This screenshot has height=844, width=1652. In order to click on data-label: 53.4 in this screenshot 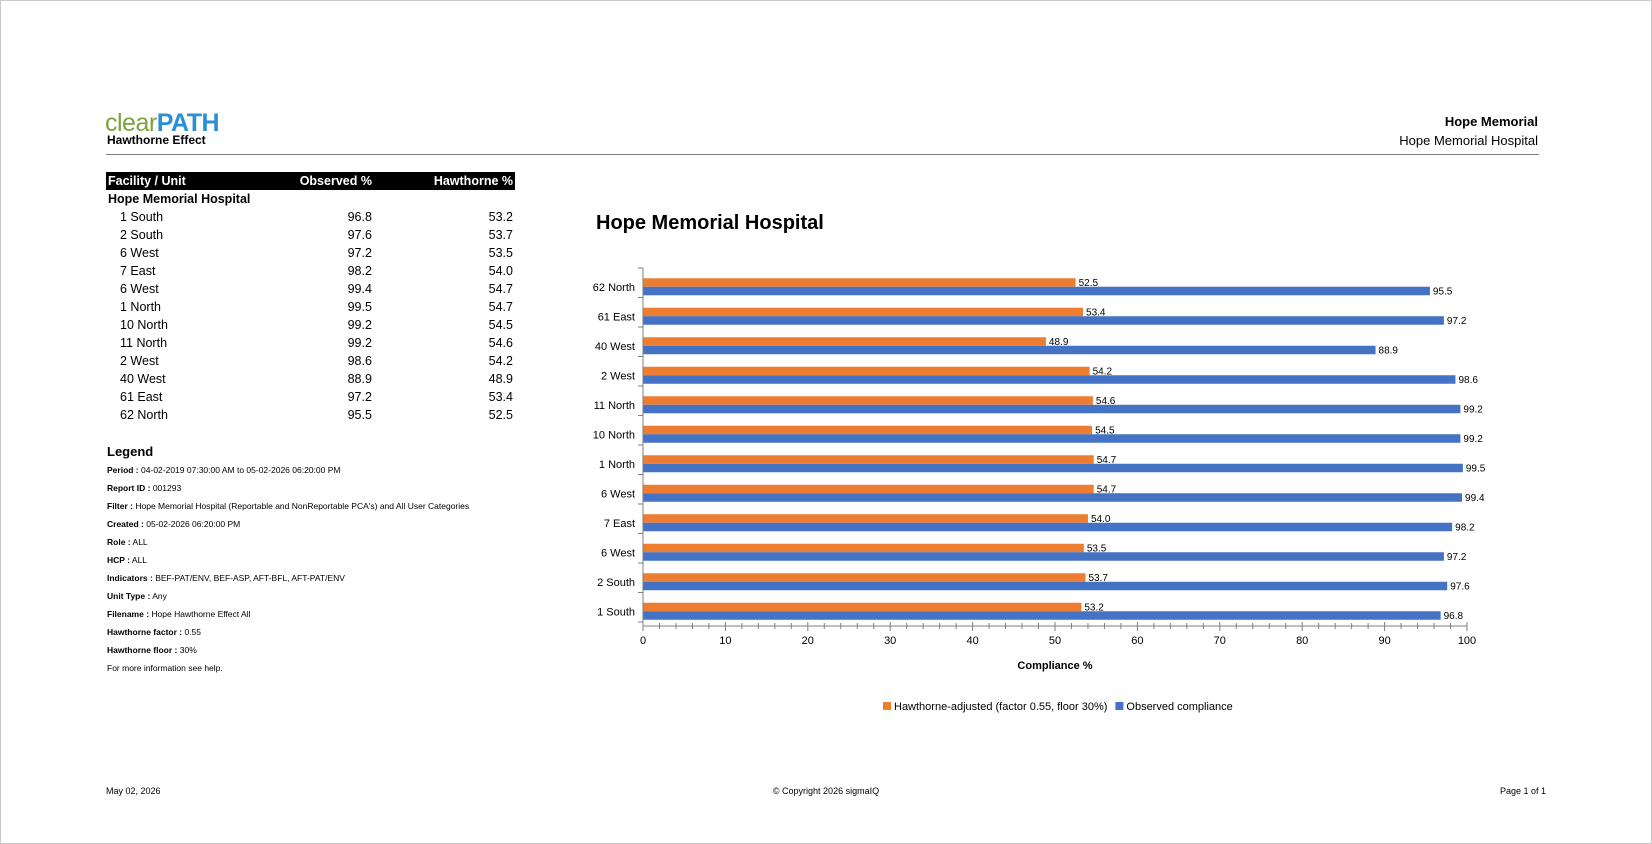, I will do `click(1096, 312)`.